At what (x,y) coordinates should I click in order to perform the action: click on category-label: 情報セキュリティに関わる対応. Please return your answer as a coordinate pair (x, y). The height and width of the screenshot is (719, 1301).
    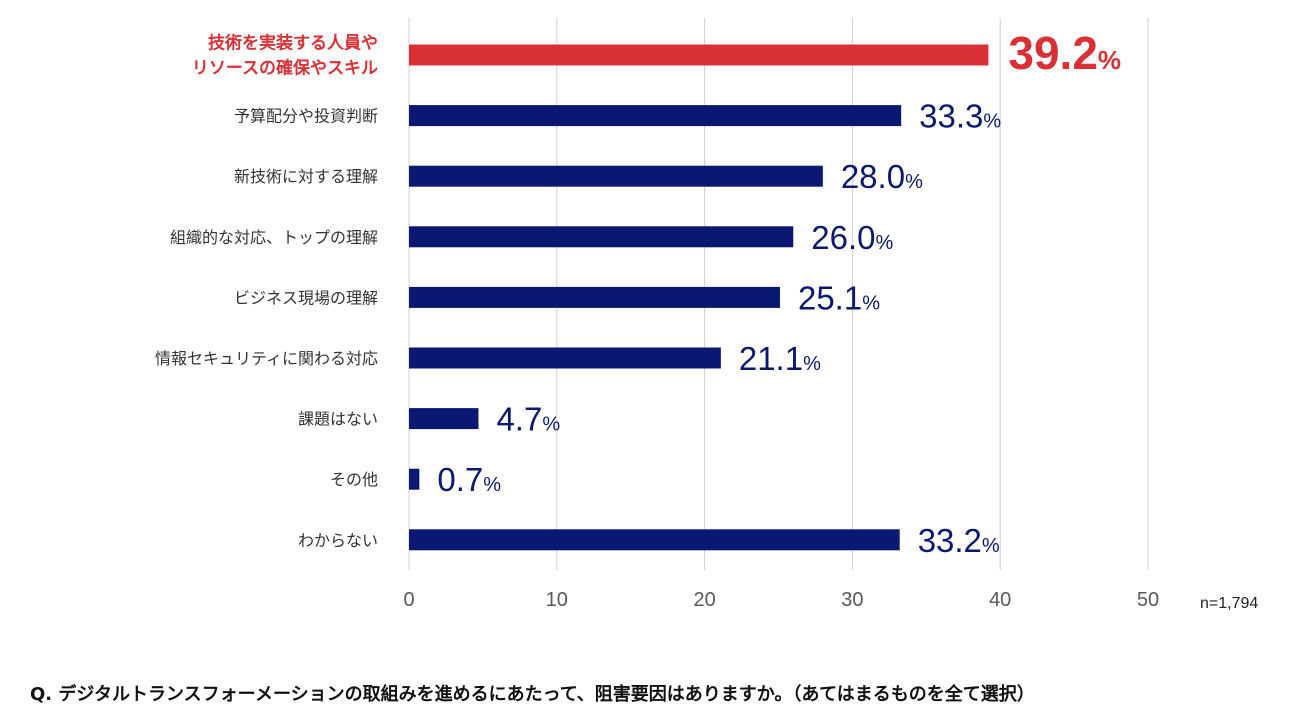
    Looking at the image, I should click on (266, 358).